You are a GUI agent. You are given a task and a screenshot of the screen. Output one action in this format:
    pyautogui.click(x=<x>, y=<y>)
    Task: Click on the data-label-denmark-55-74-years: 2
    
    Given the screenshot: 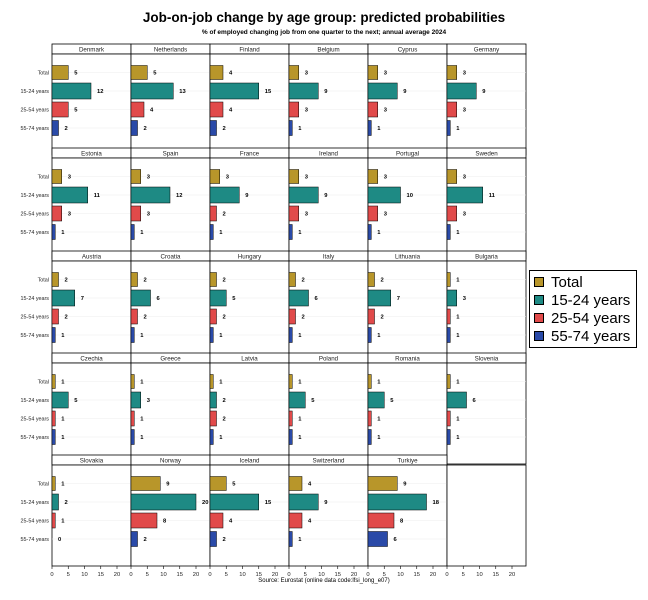 What is the action you would take?
    pyautogui.click(x=66, y=129)
    